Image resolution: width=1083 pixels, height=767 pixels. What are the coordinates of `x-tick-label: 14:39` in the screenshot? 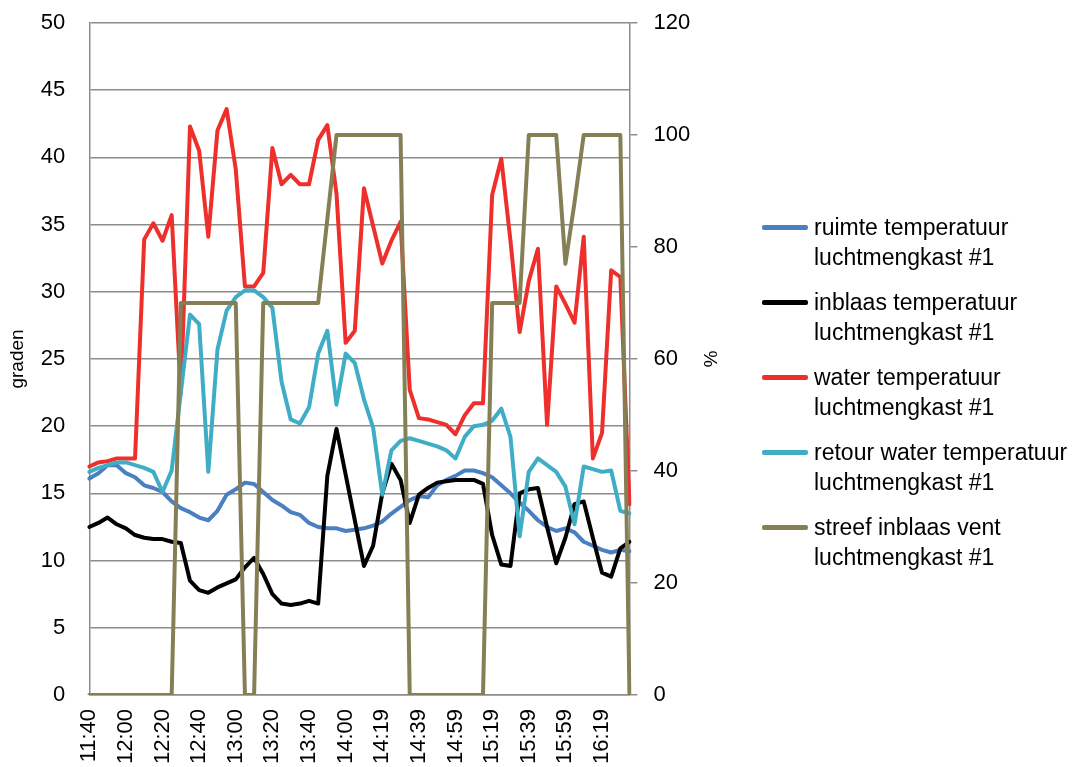 It's located at (417, 736).